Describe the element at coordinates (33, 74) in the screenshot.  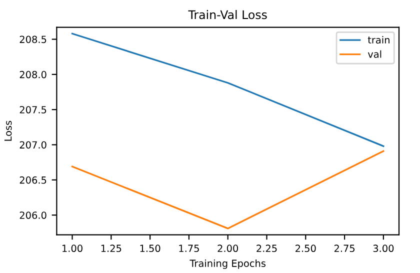
I see `y-tick-label: 208.0` at that location.